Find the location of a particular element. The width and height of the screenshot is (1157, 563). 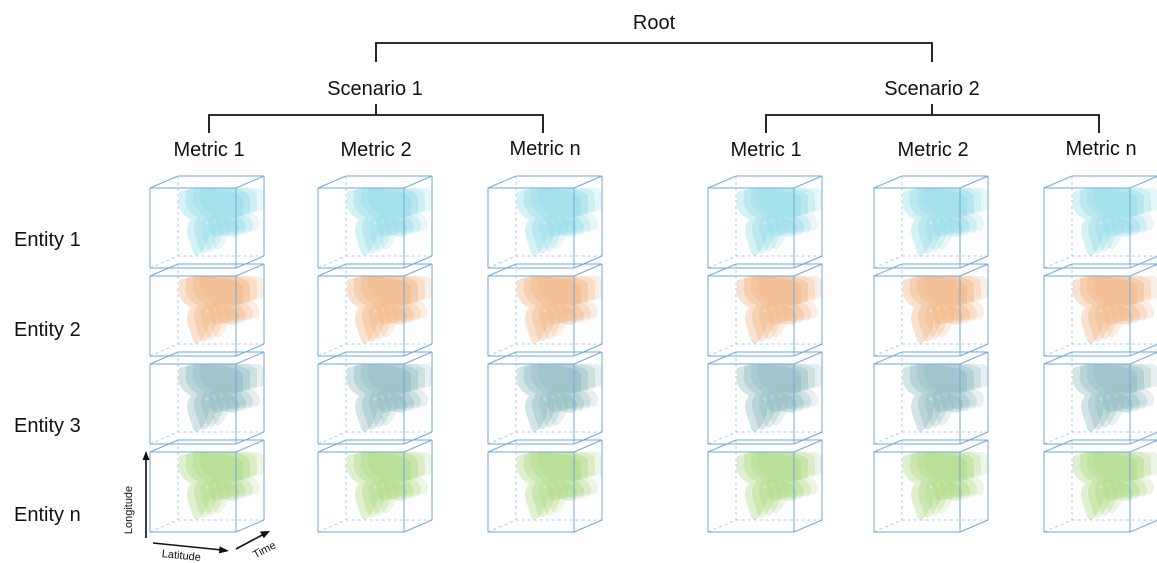

data-cube-r4-c2 is located at coordinates (375, 486).